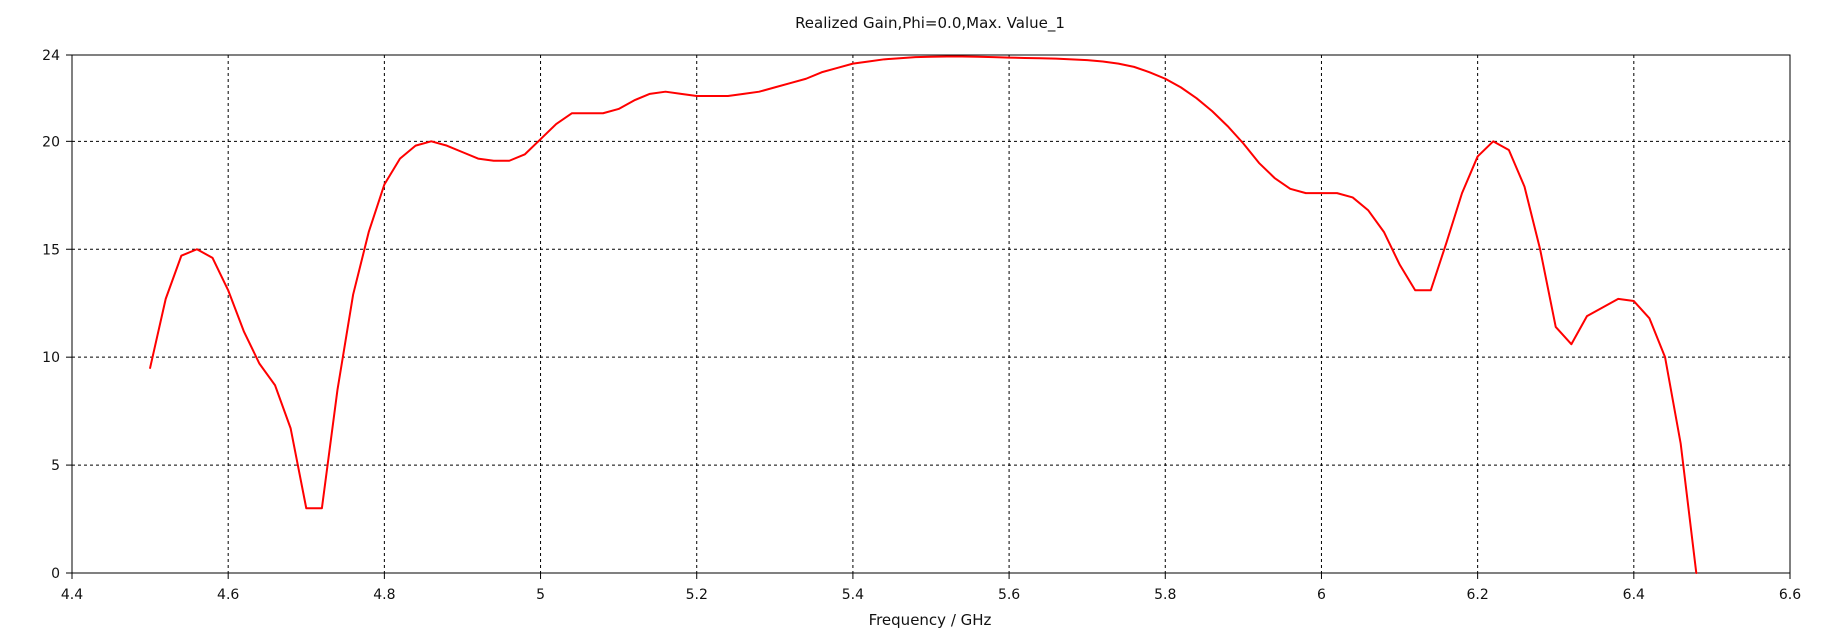 Image resolution: width=1825 pixels, height=638 pixels. Describe the element at coordinates (51, 358) in the screenshot. I see `y-tick-label: 10` at that location.